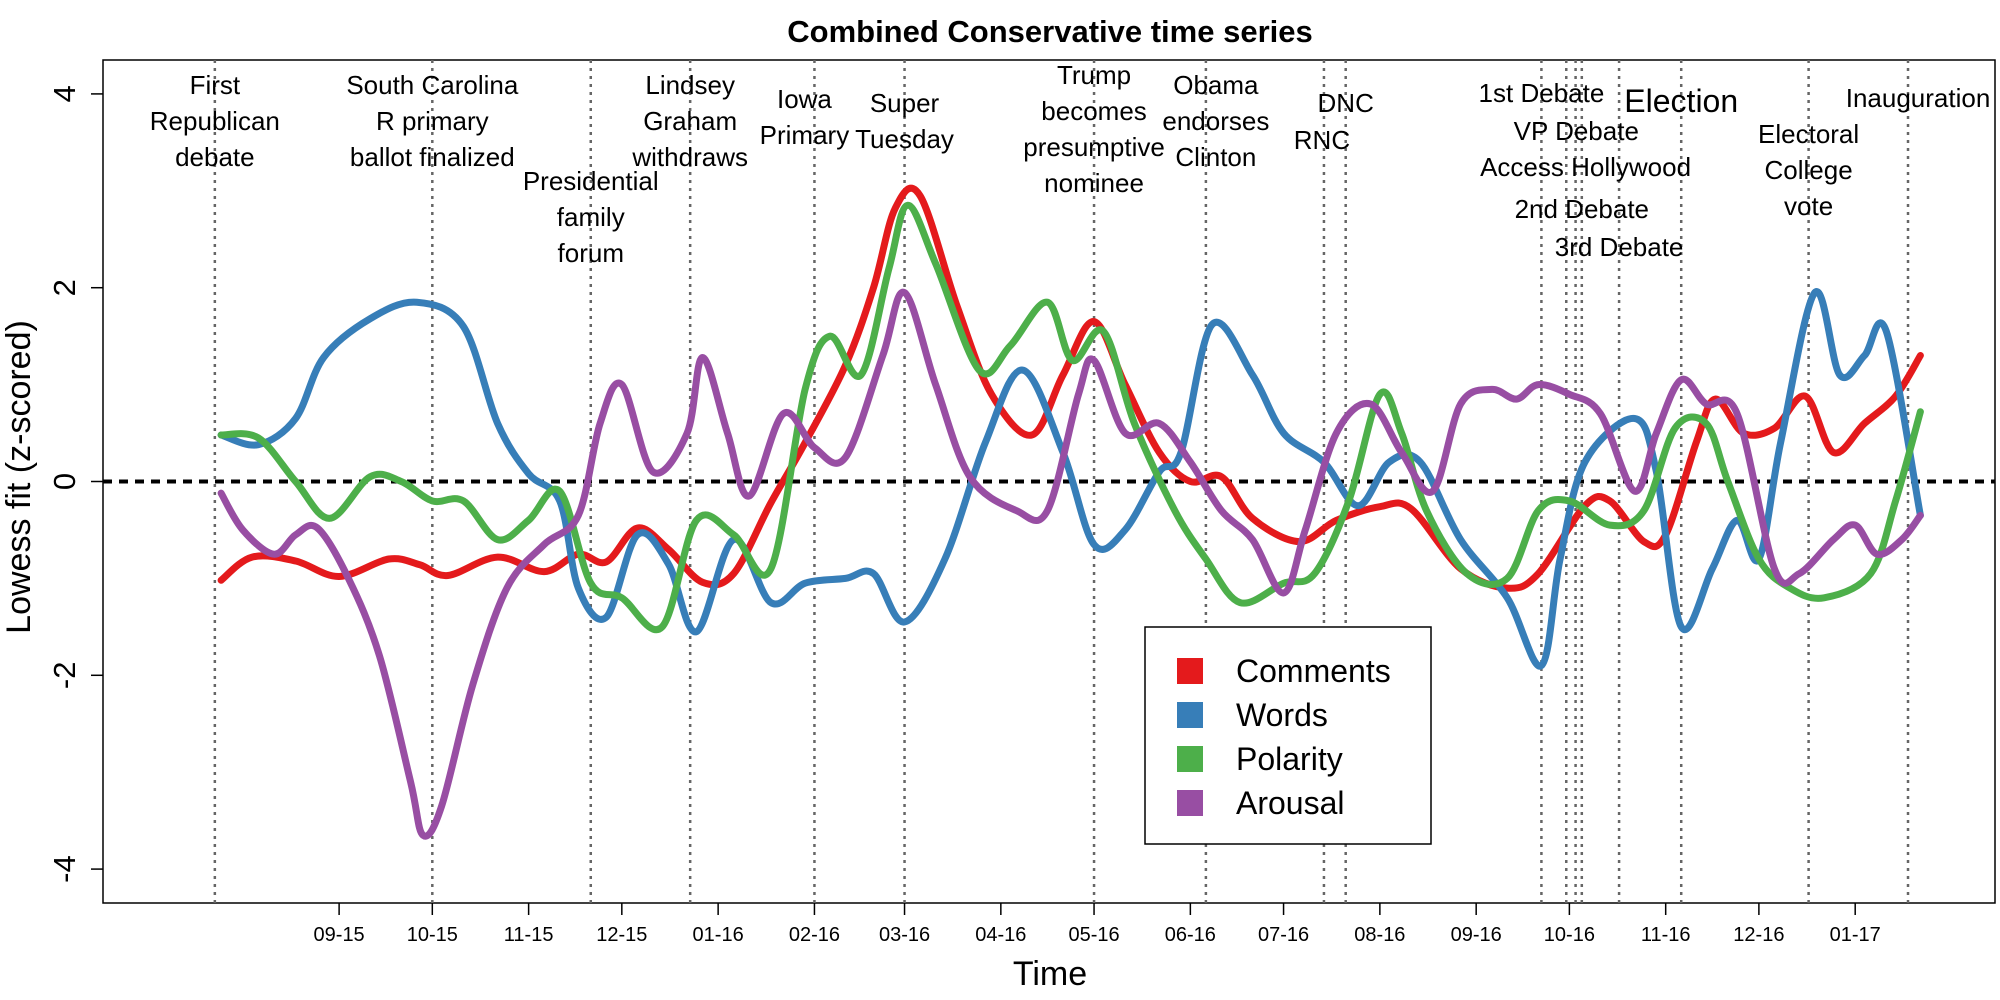  Describe the element at coordinates (1346, 103) in the screenshot. I see `event-label: DNC` at that location.